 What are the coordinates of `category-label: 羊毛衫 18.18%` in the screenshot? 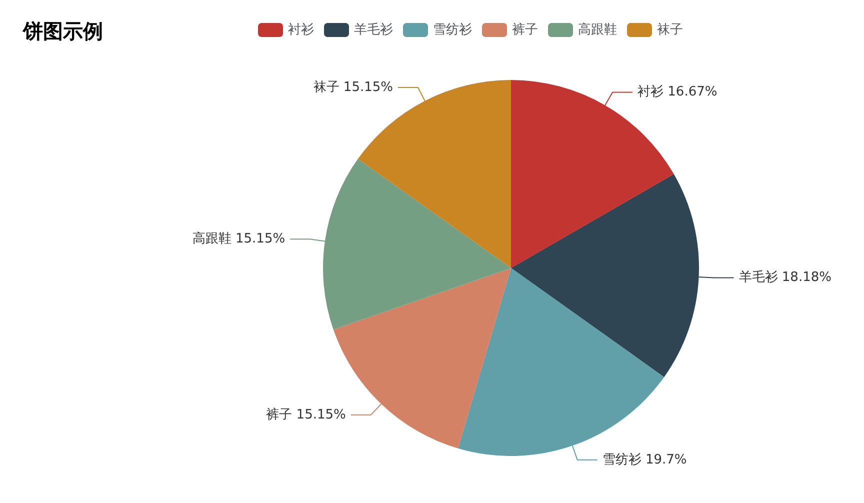 It's located at (785, 278).